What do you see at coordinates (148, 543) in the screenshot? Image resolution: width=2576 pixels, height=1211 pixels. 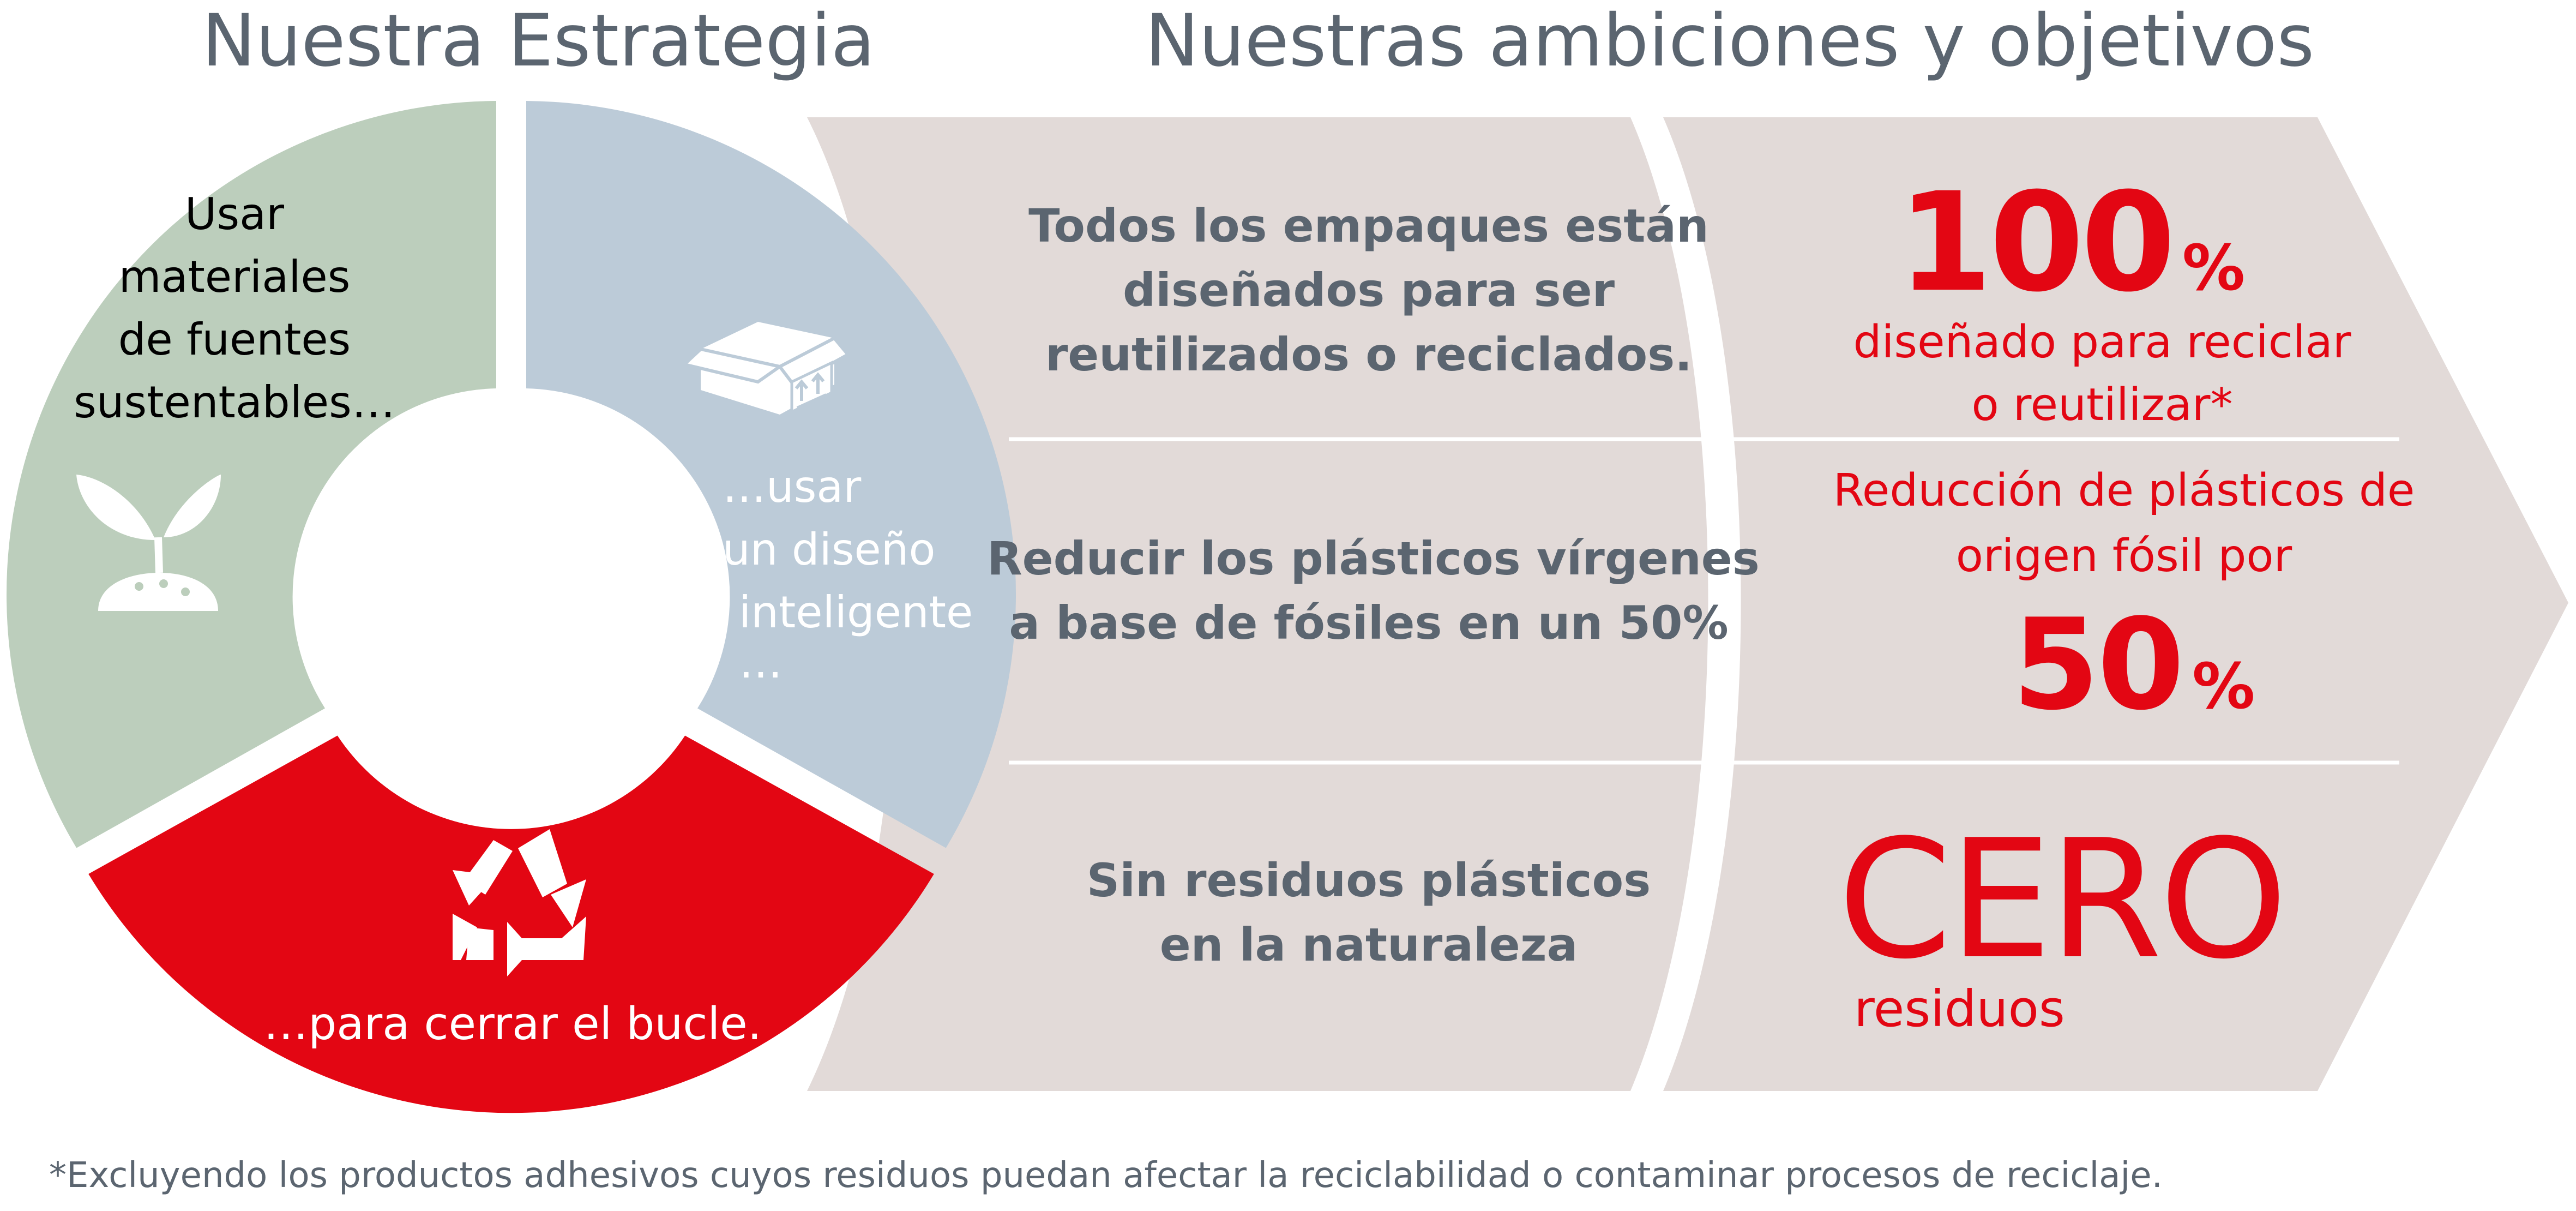 I see `seedling-icon` at bounding box center [148, 543].